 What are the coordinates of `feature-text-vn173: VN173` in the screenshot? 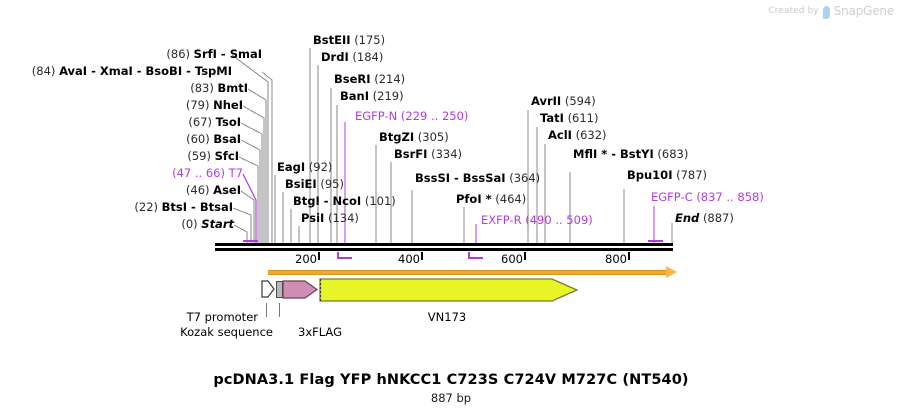 It's located at (447, 317).